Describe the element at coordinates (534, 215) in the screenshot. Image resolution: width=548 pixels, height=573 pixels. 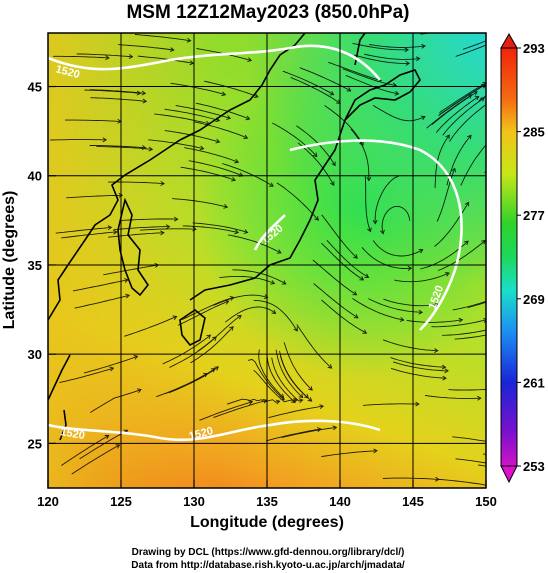
I see `colorbar-tick-label: 277` at that location.